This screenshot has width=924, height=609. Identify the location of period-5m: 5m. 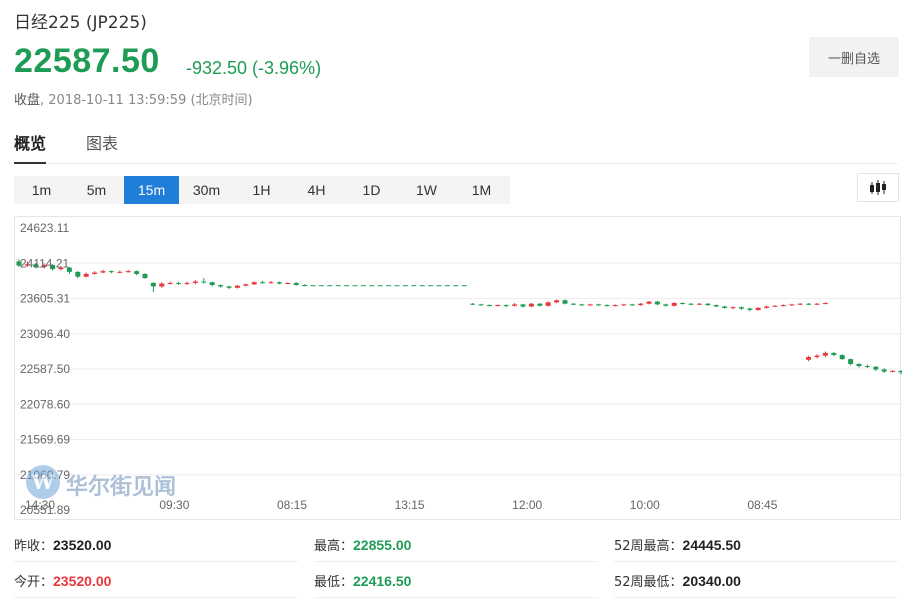
(96, 190).